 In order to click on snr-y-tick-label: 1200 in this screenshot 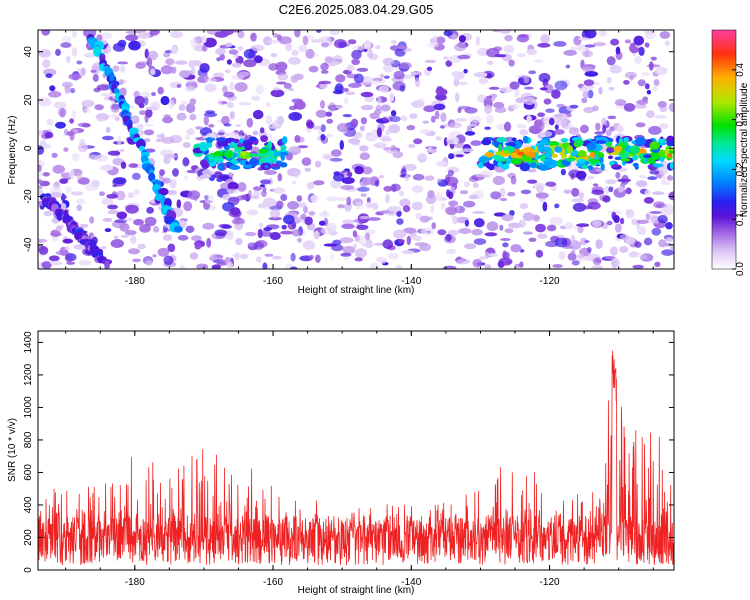, I will do `click(28, 374)`.